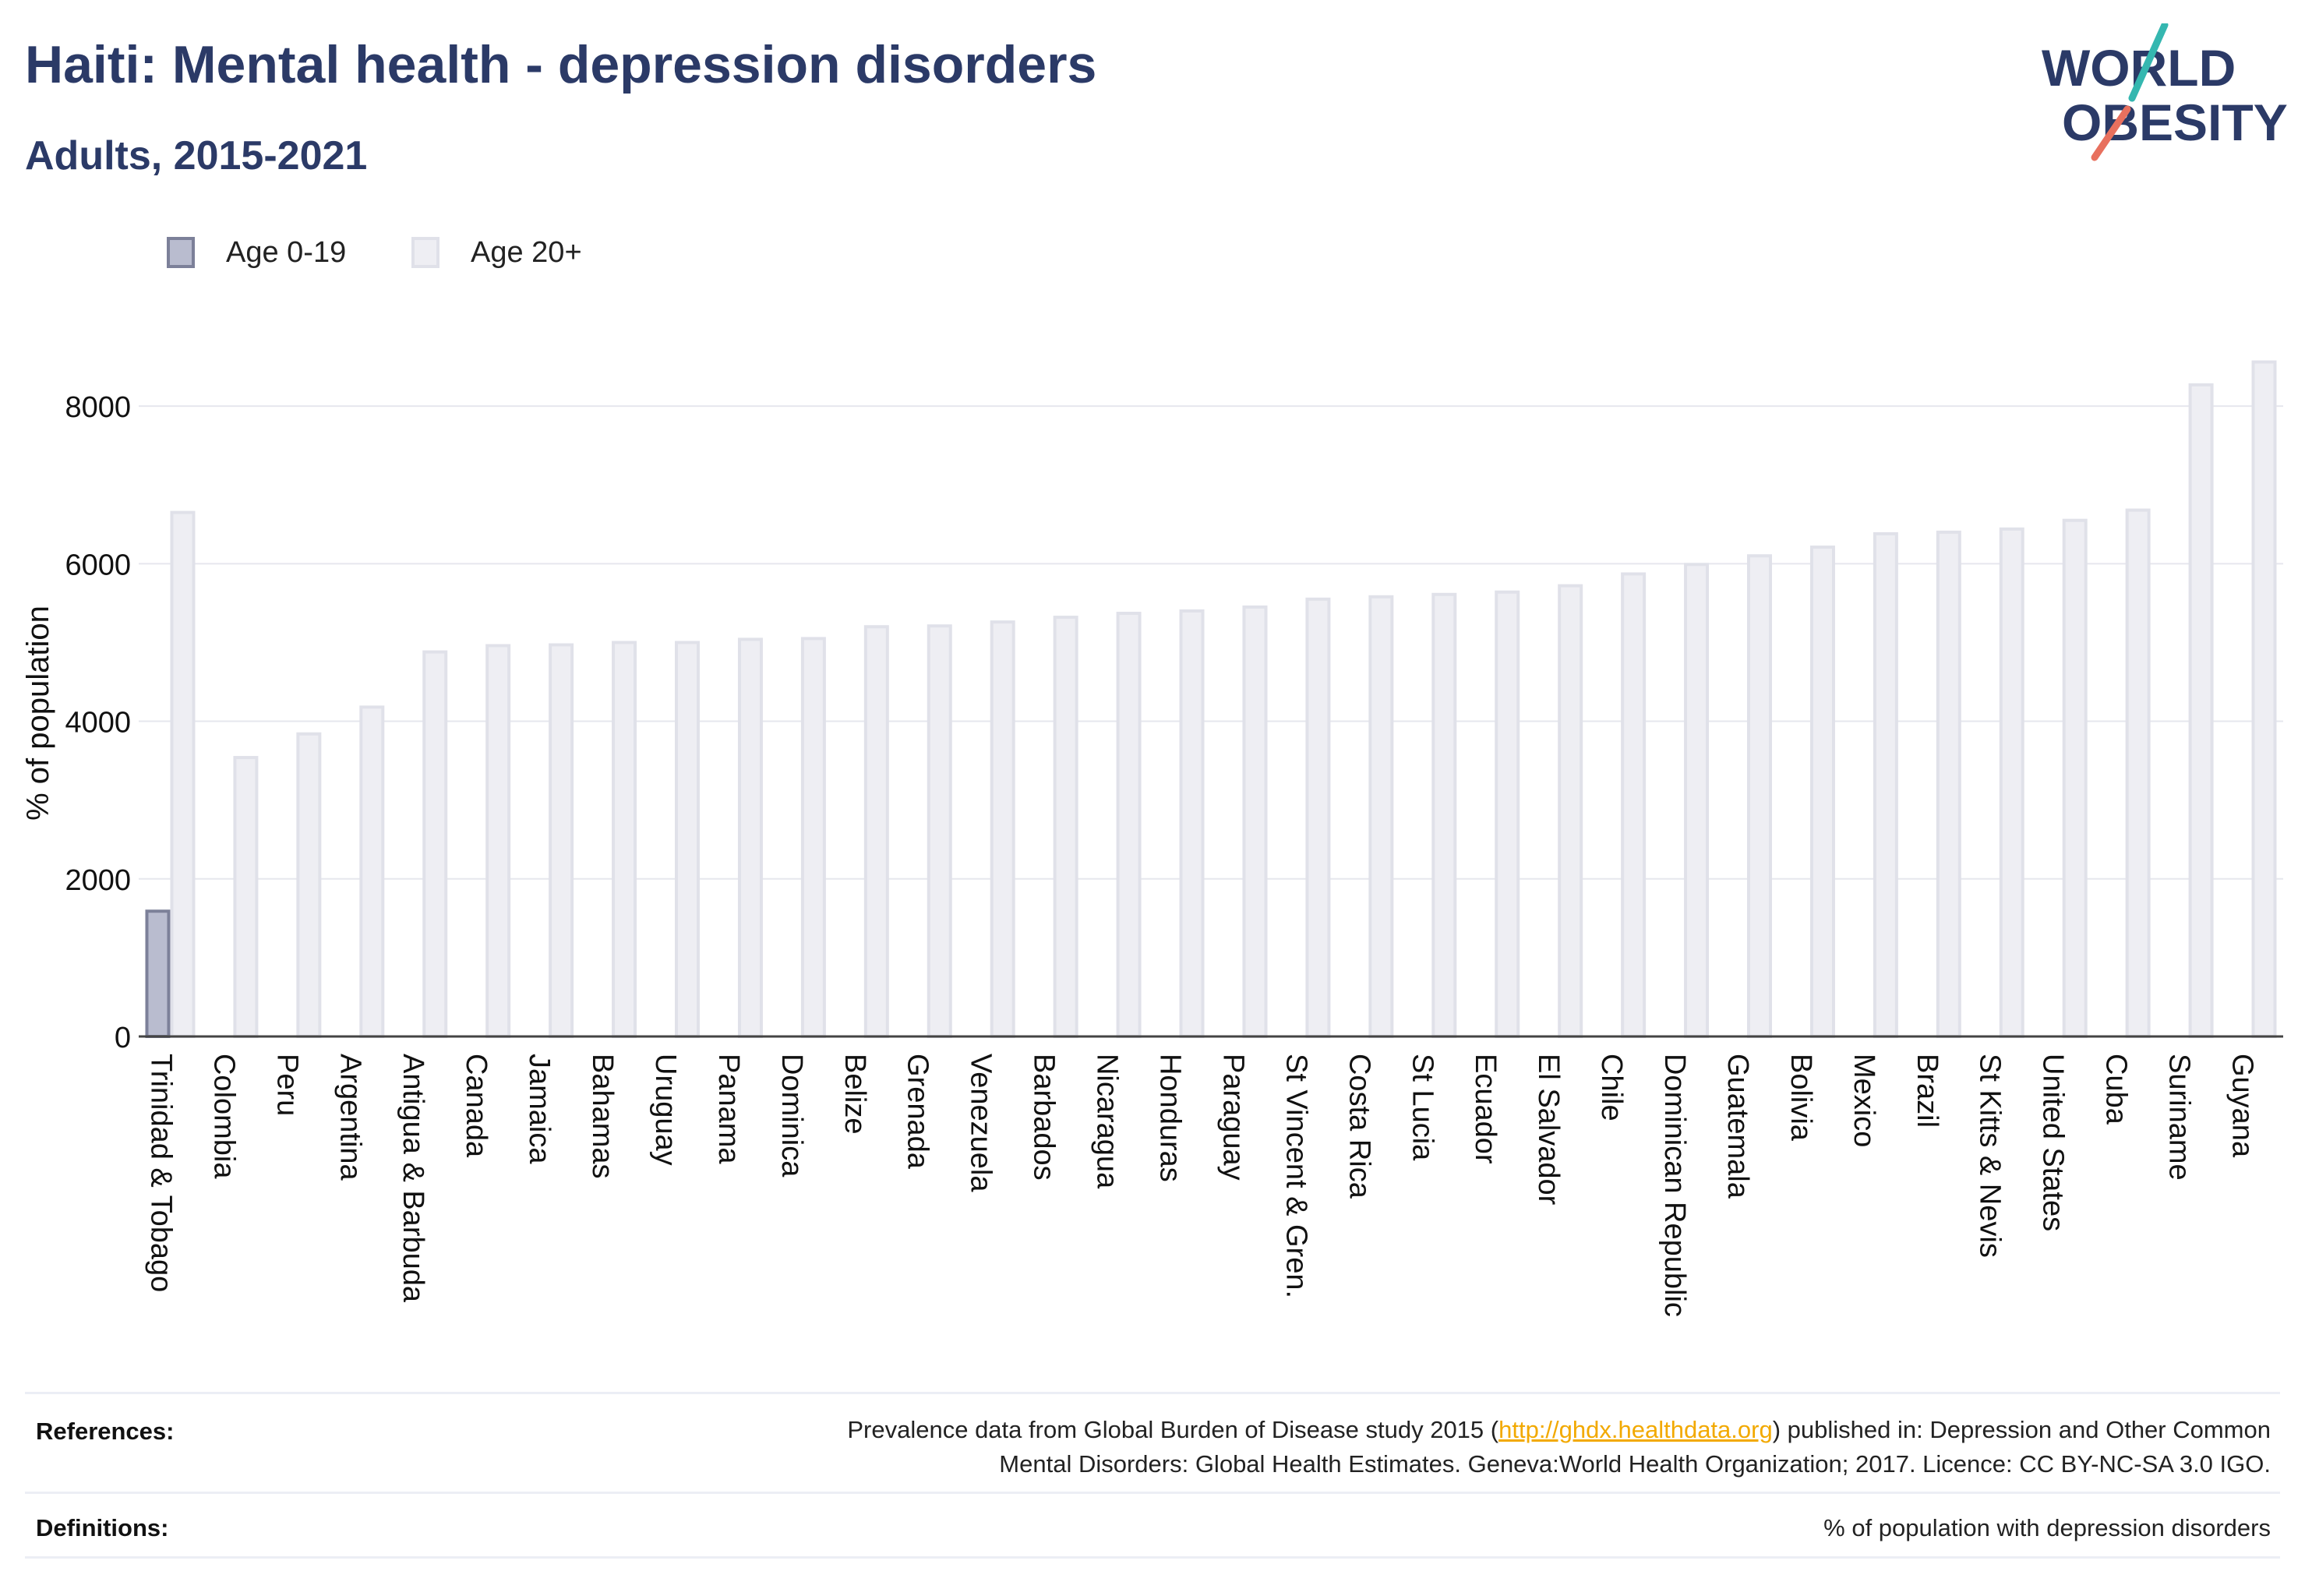 Image resolution: width=2305 pixels, height=1596 pixels. I want to click on x-tick-label: United States, so click(2053, 1142).